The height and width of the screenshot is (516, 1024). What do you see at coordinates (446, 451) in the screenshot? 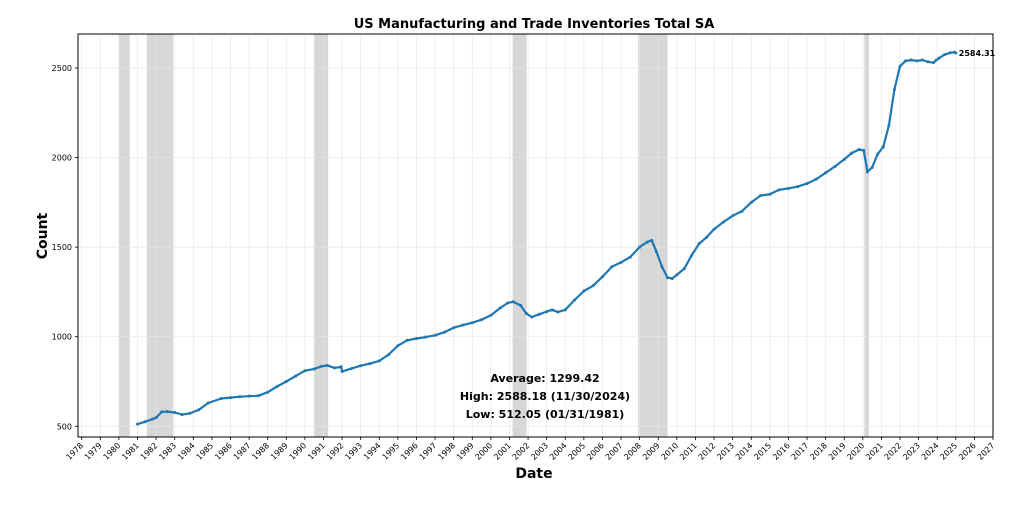
I see `x-tick-label: 1998` at bounding box center [446, 451].